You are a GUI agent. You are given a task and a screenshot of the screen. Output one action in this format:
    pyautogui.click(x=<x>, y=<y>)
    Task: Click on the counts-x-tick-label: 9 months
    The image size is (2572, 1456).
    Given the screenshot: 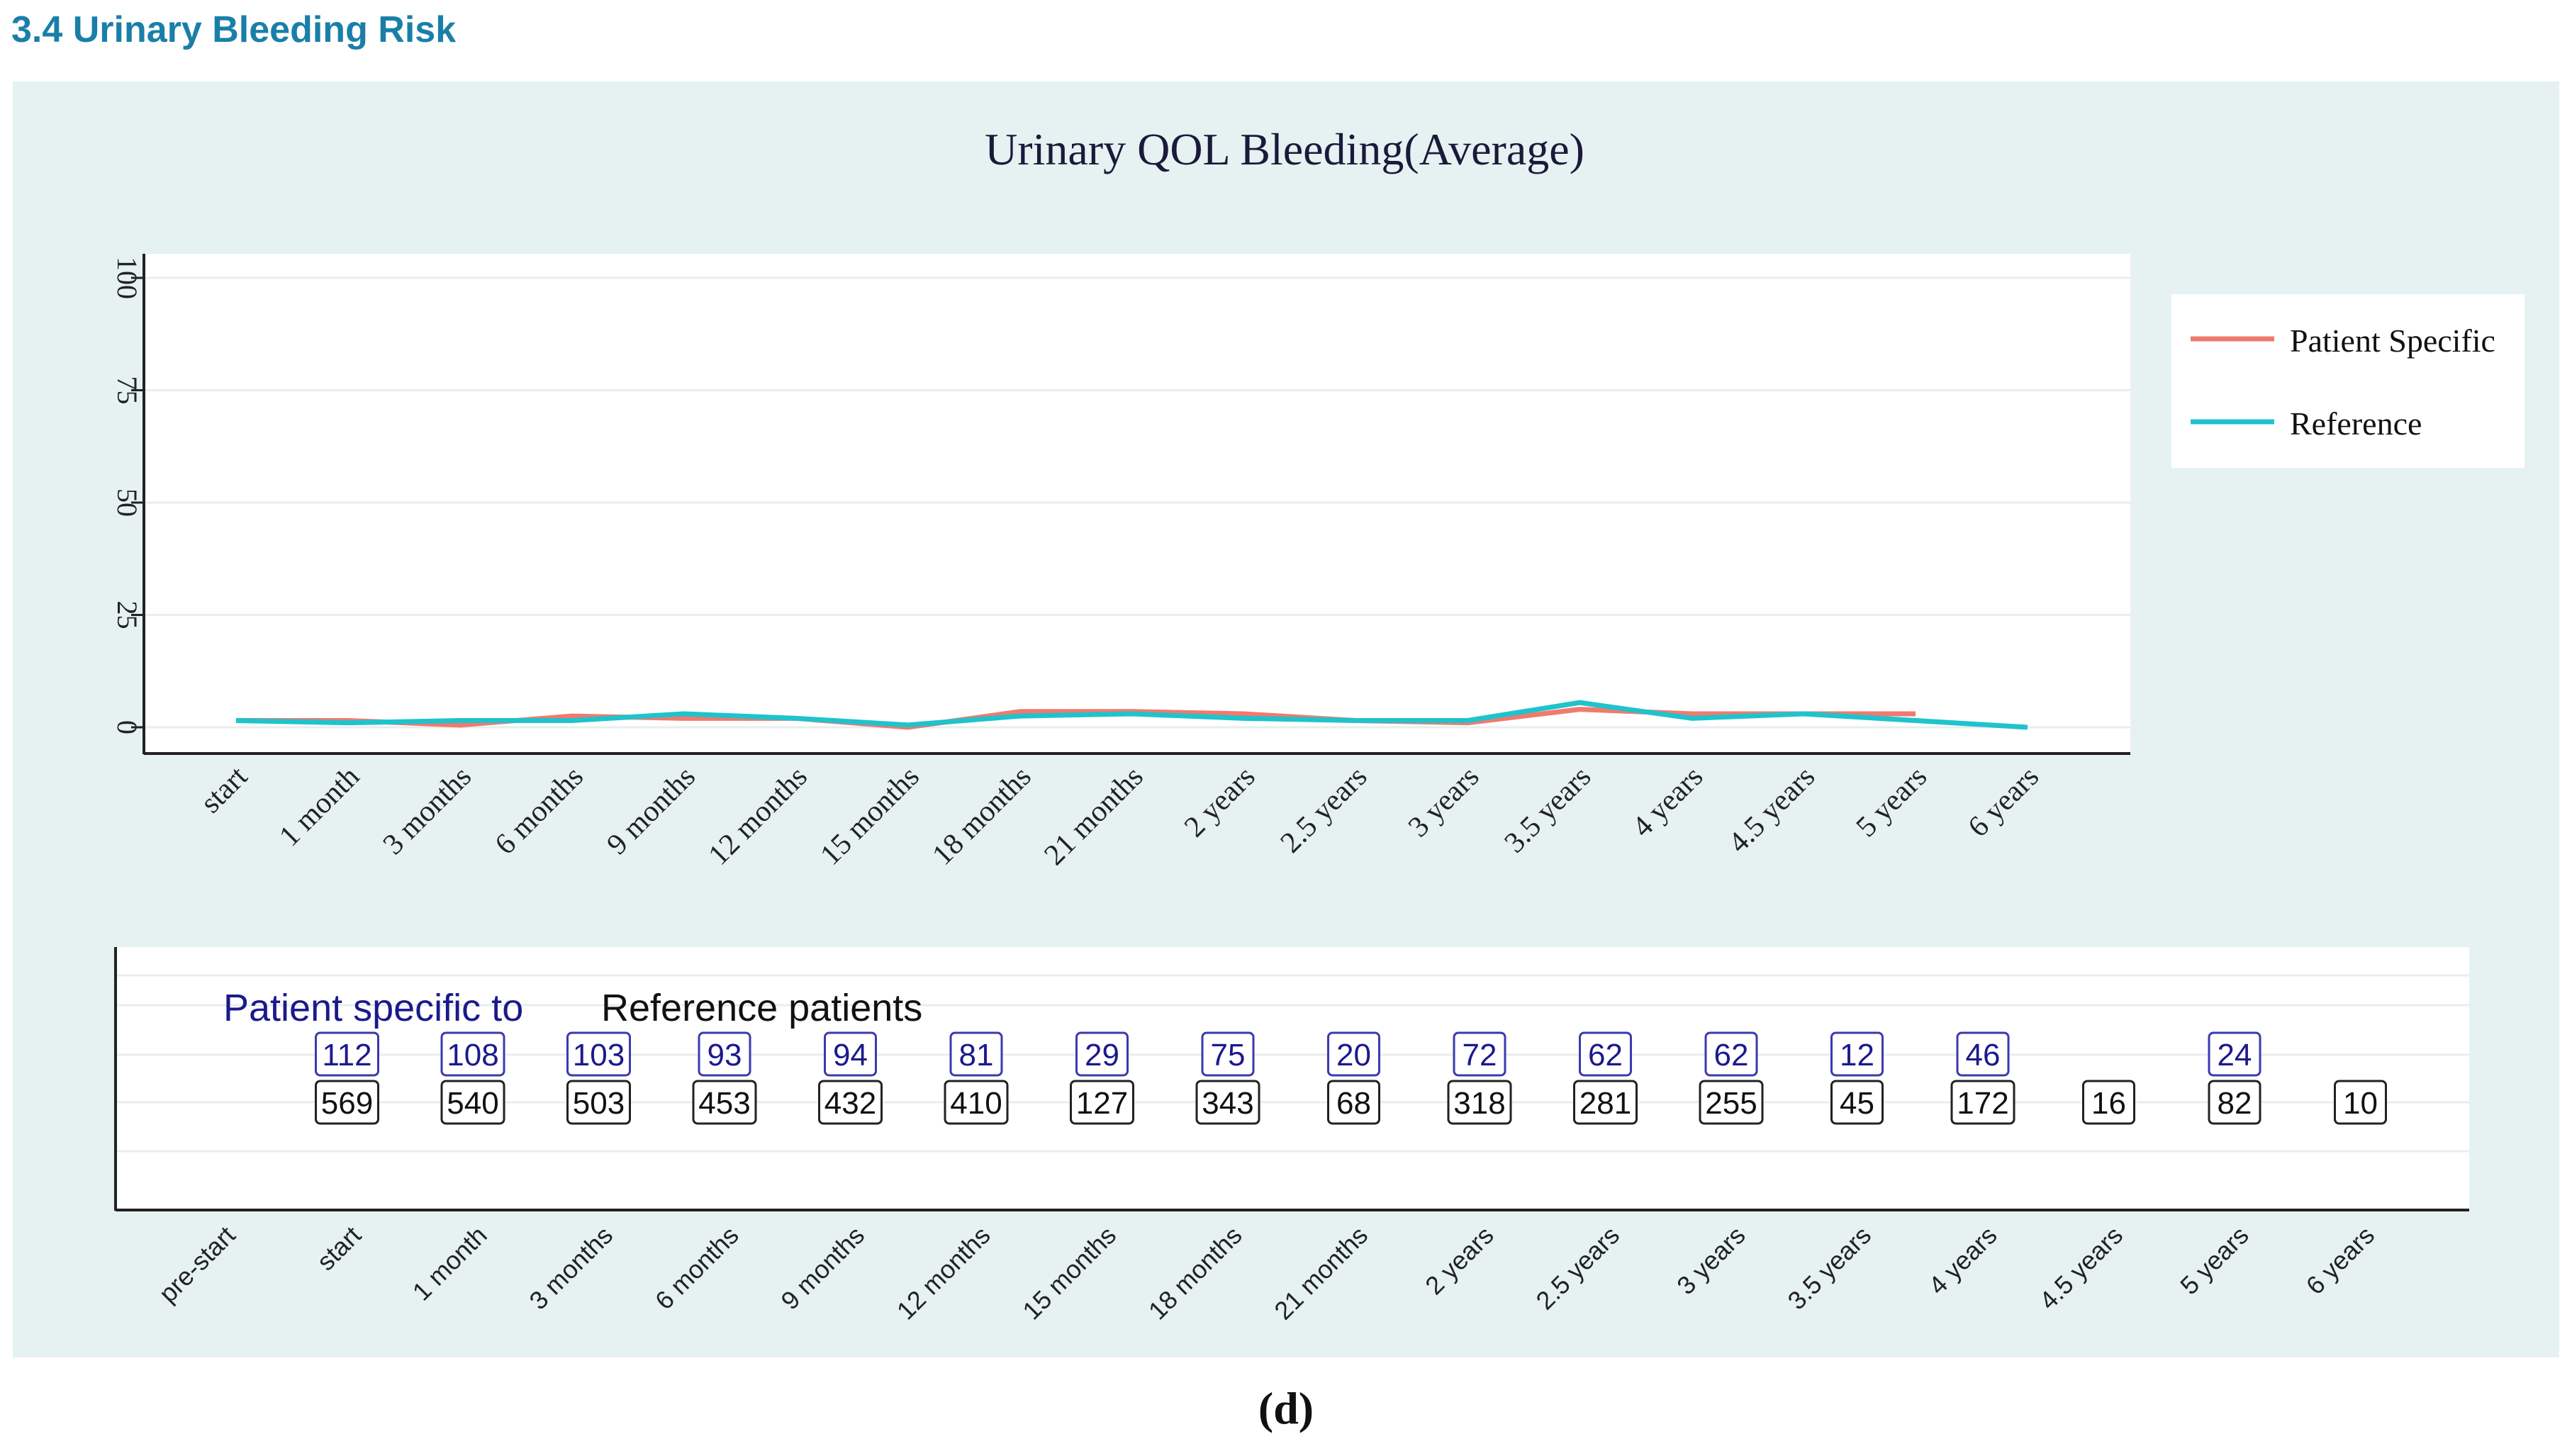 What is the action you would take?
    pyautogui.click(x=822, y=1268)
    